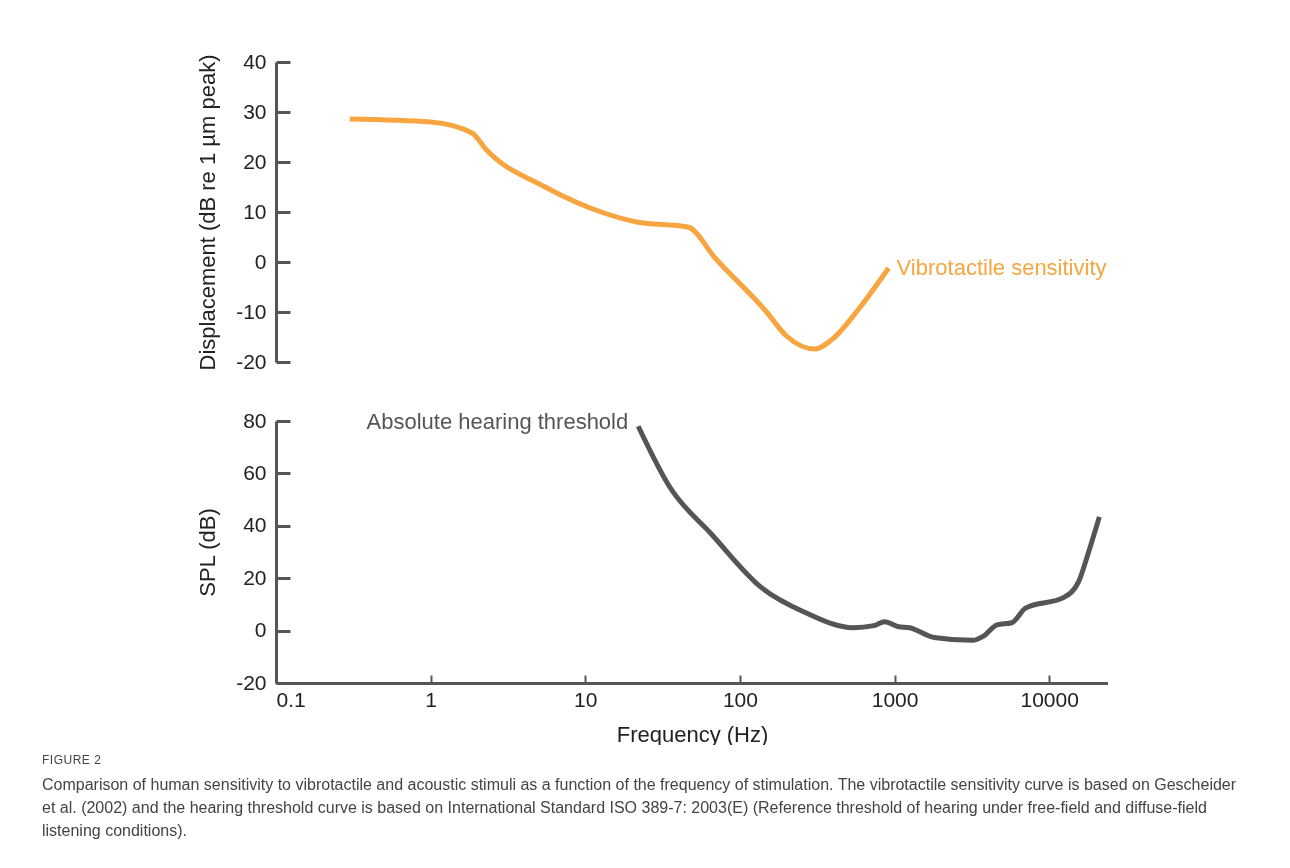 The image size is (1290, 868). I want to click on x-tick-label: 1, so click(431, 699).